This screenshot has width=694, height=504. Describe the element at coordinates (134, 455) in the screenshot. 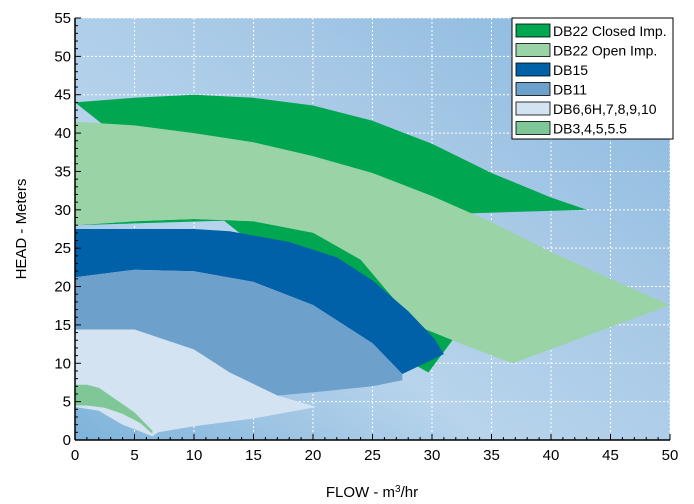

I see `x-tick-label: 5` at that location.